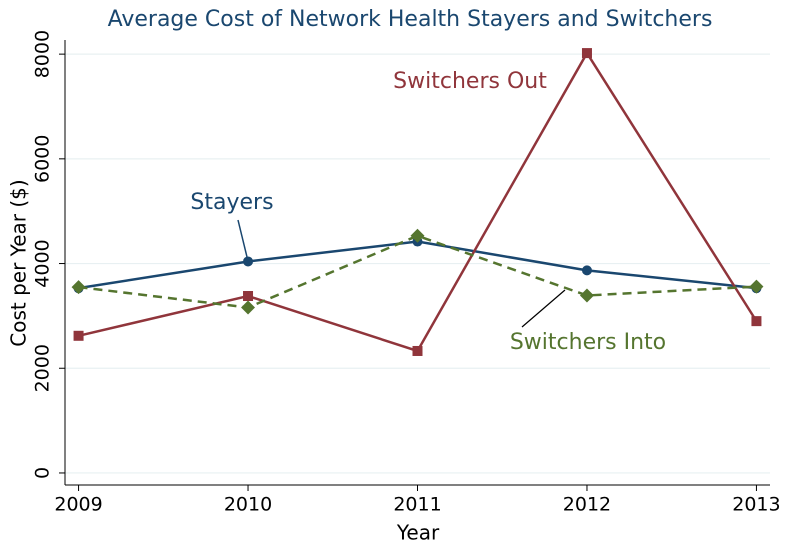 Image resolution: width=785 pixels, height=545 pixels. What do you see at coordinates (756, 505) in the screenshot?
I see `x-tick-label: 2013` at bounding box center [756, 505].